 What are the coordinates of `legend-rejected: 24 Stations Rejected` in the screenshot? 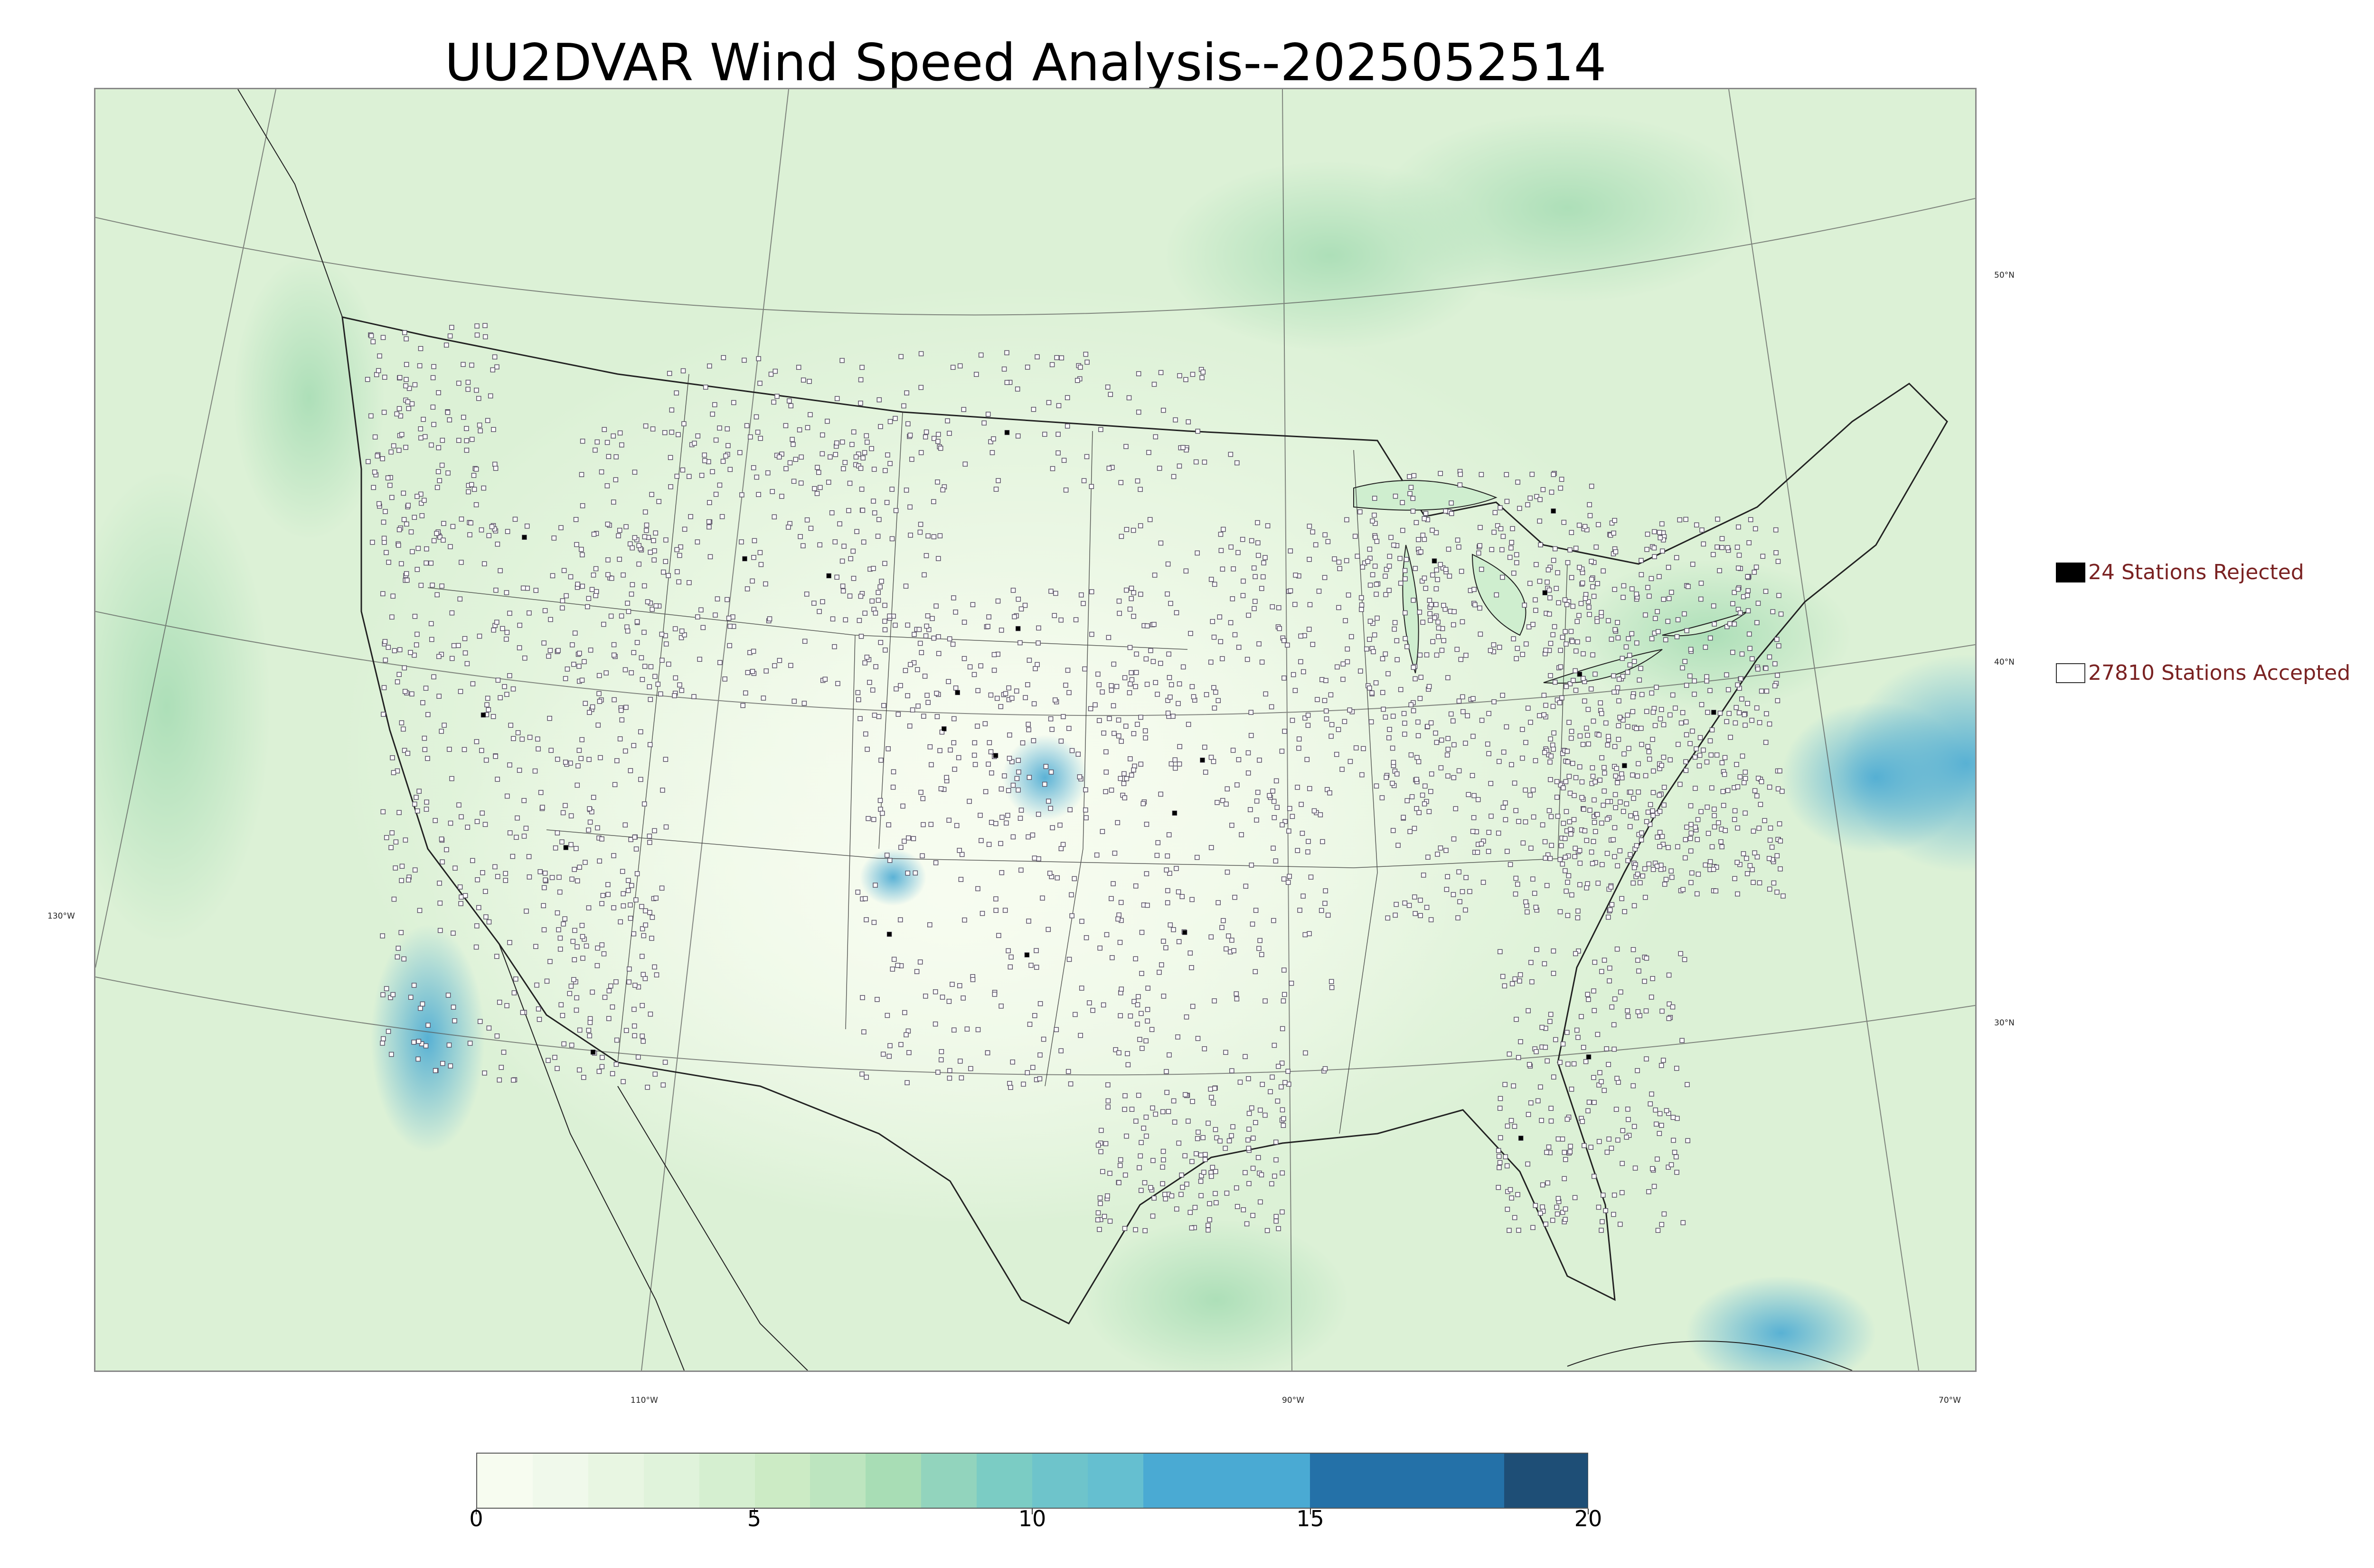 It's located at (2180, 572).